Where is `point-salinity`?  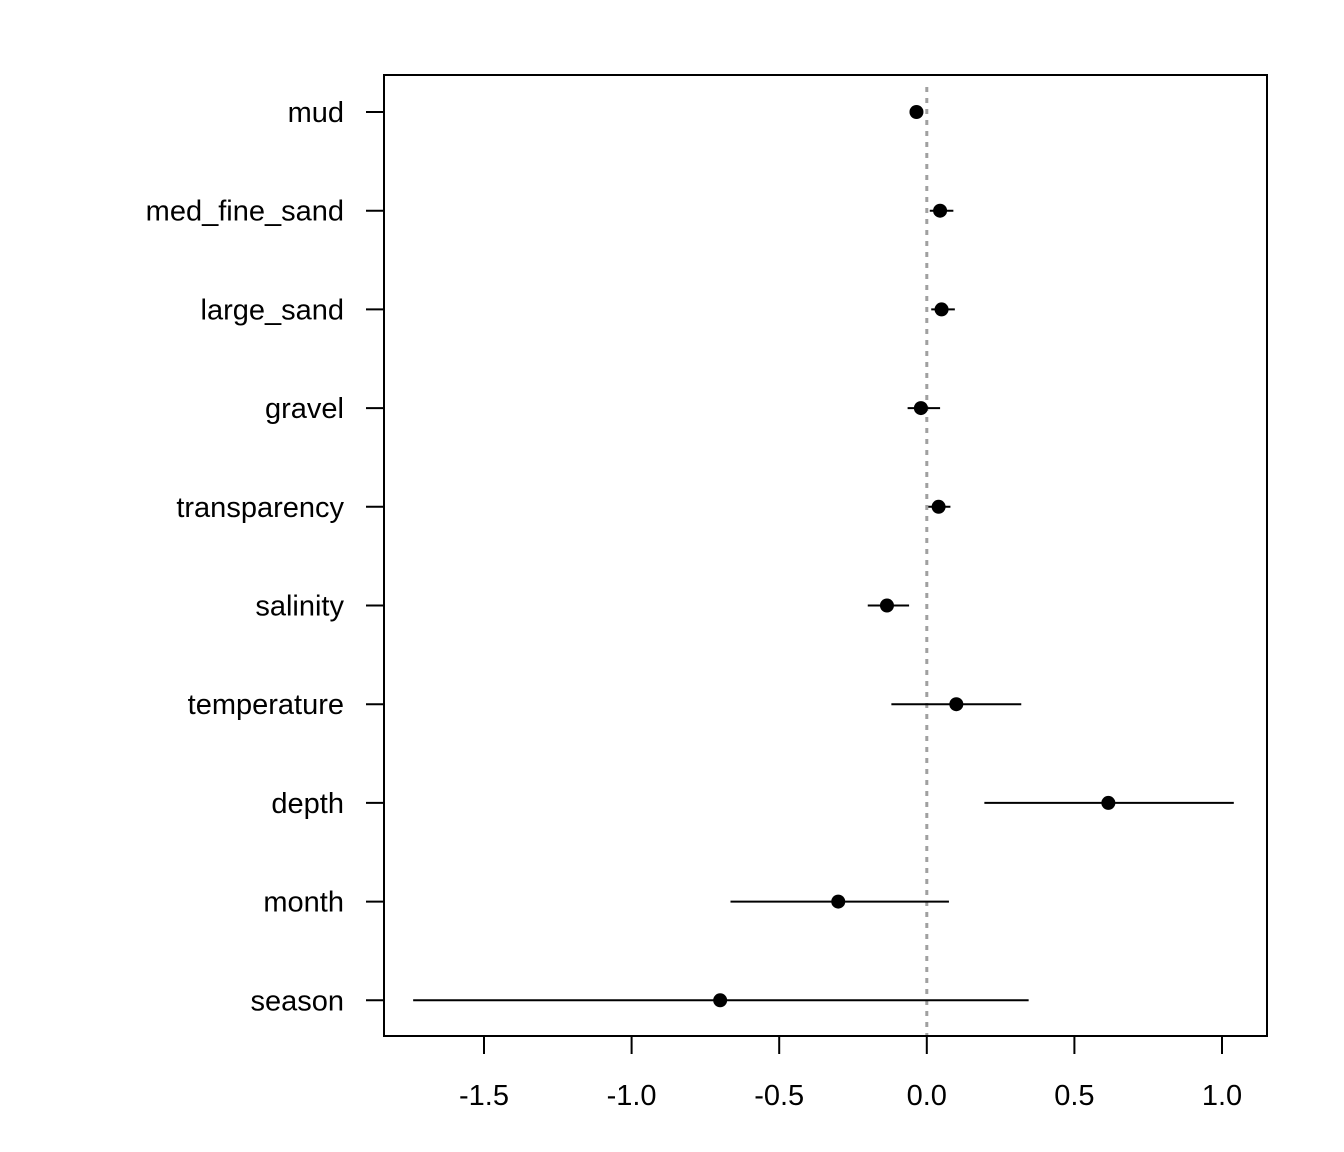 point-salinity is located at coordinates (886, 605).